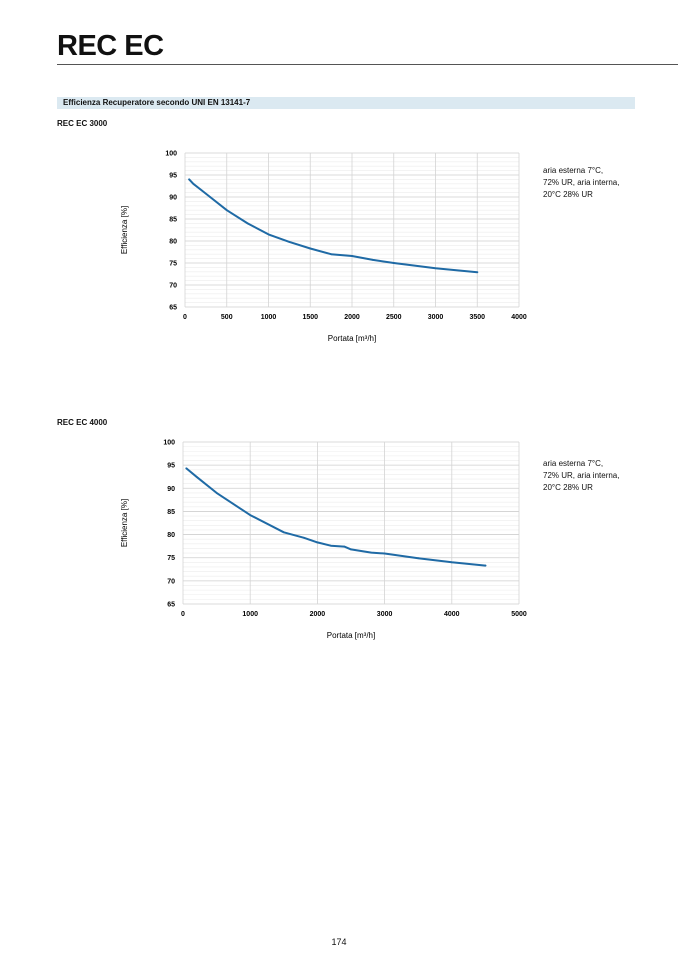  I want to click on chart-1-subtitle: REC EC 3000, so click(82, 123).